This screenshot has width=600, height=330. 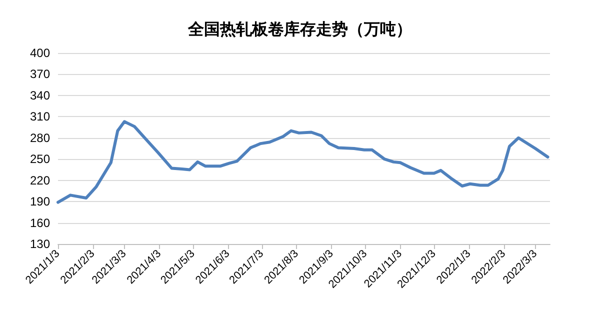 I want to click on y-tick-label: 160, so click(x=40, y=223).